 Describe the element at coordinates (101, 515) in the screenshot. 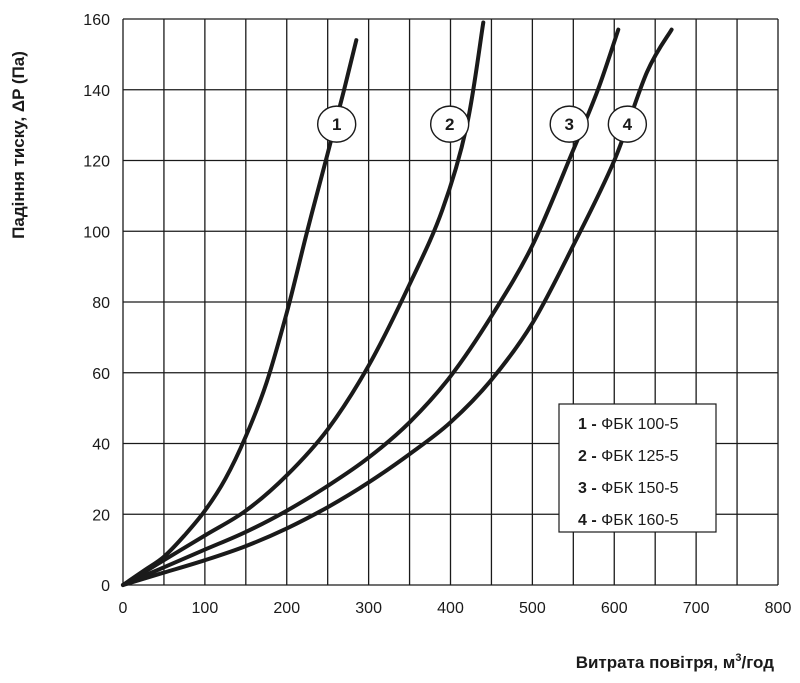

I see `y-tick-label: 20` at that location.